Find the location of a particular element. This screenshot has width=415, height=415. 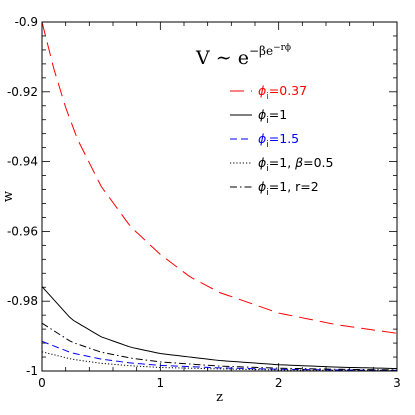

legend-beta: β is located at coordinates (298, 162).